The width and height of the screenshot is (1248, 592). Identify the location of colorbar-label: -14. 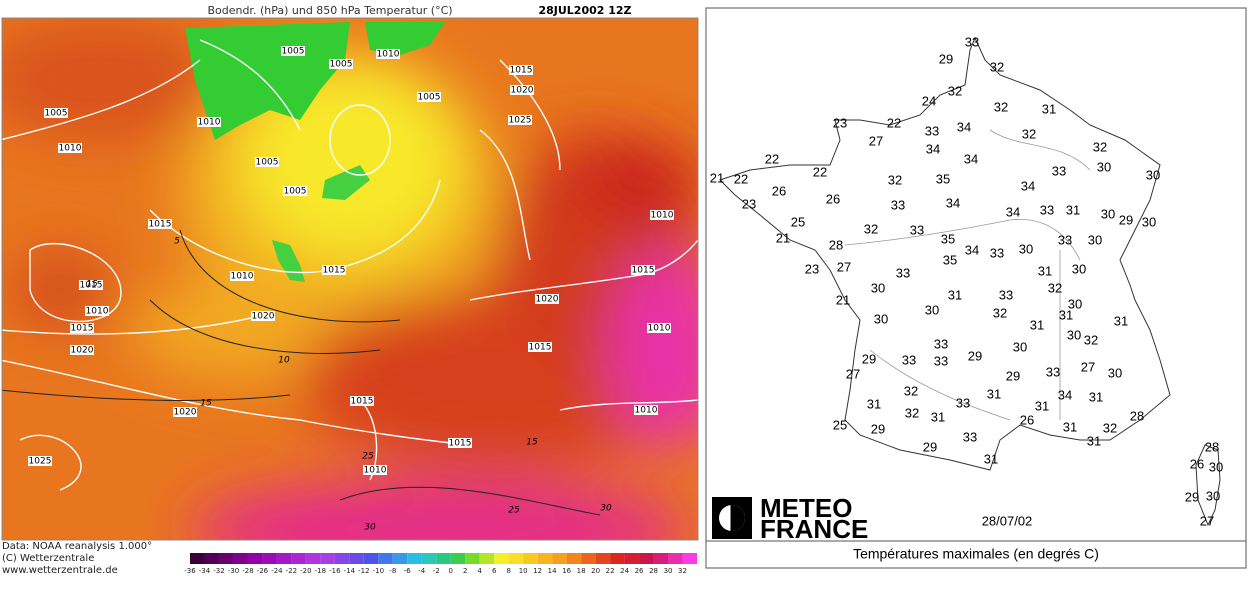
(350, 571).